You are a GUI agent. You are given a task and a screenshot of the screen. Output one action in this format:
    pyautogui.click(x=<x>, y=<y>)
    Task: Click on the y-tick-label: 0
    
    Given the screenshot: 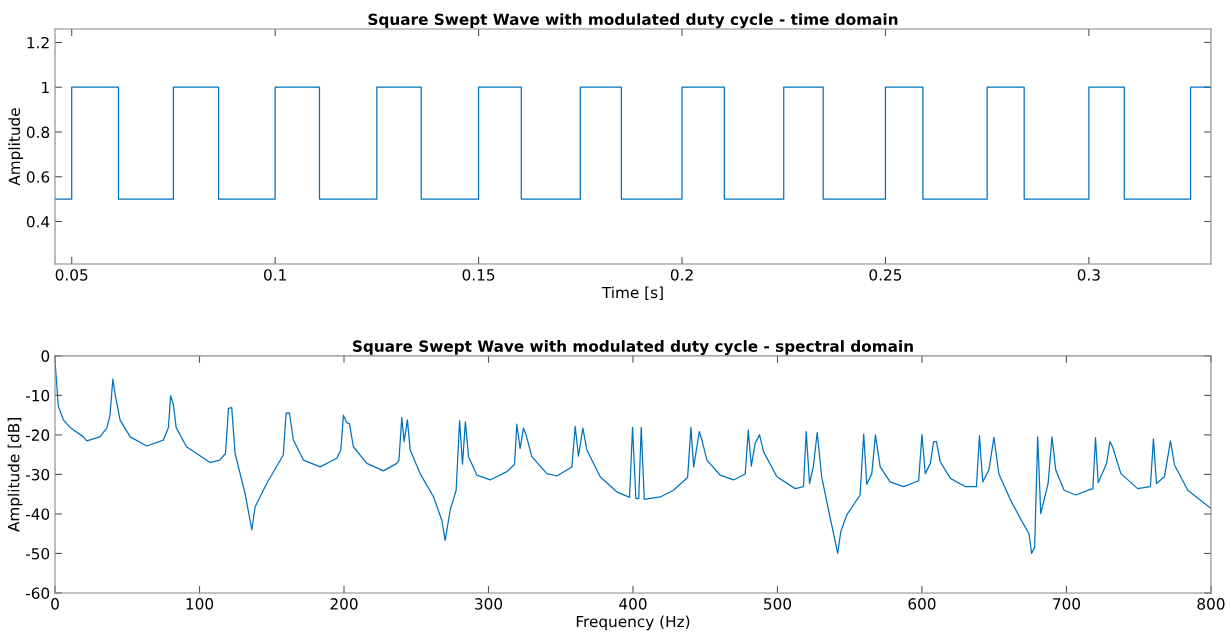 What is the action you would take?
    pyautogui.click(x=45, y=356)
    